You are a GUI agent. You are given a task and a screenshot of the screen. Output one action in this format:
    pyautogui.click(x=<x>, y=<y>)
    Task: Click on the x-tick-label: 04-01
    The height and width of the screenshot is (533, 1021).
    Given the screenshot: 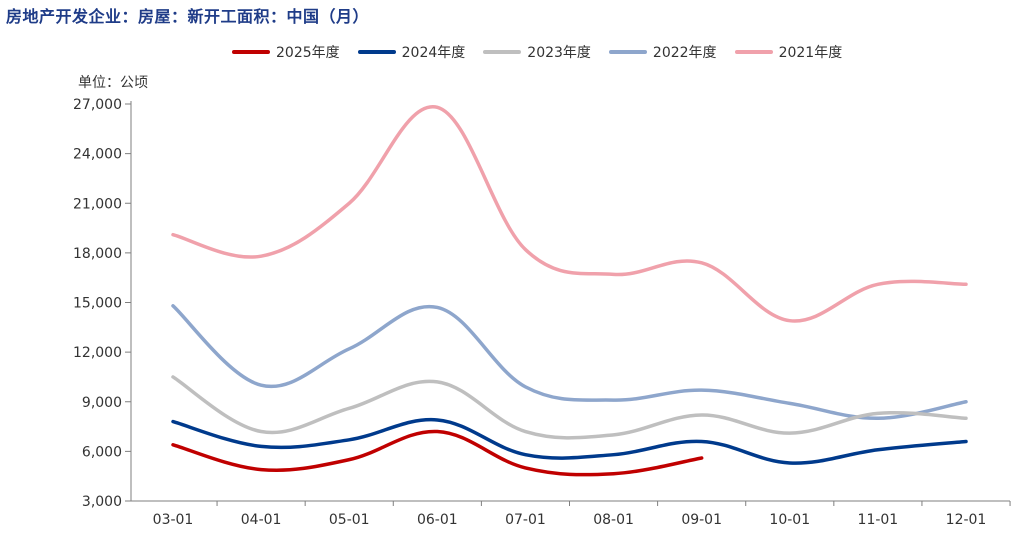 What is the action you would take?
    pyautogui.click(x=261, y=520)
    